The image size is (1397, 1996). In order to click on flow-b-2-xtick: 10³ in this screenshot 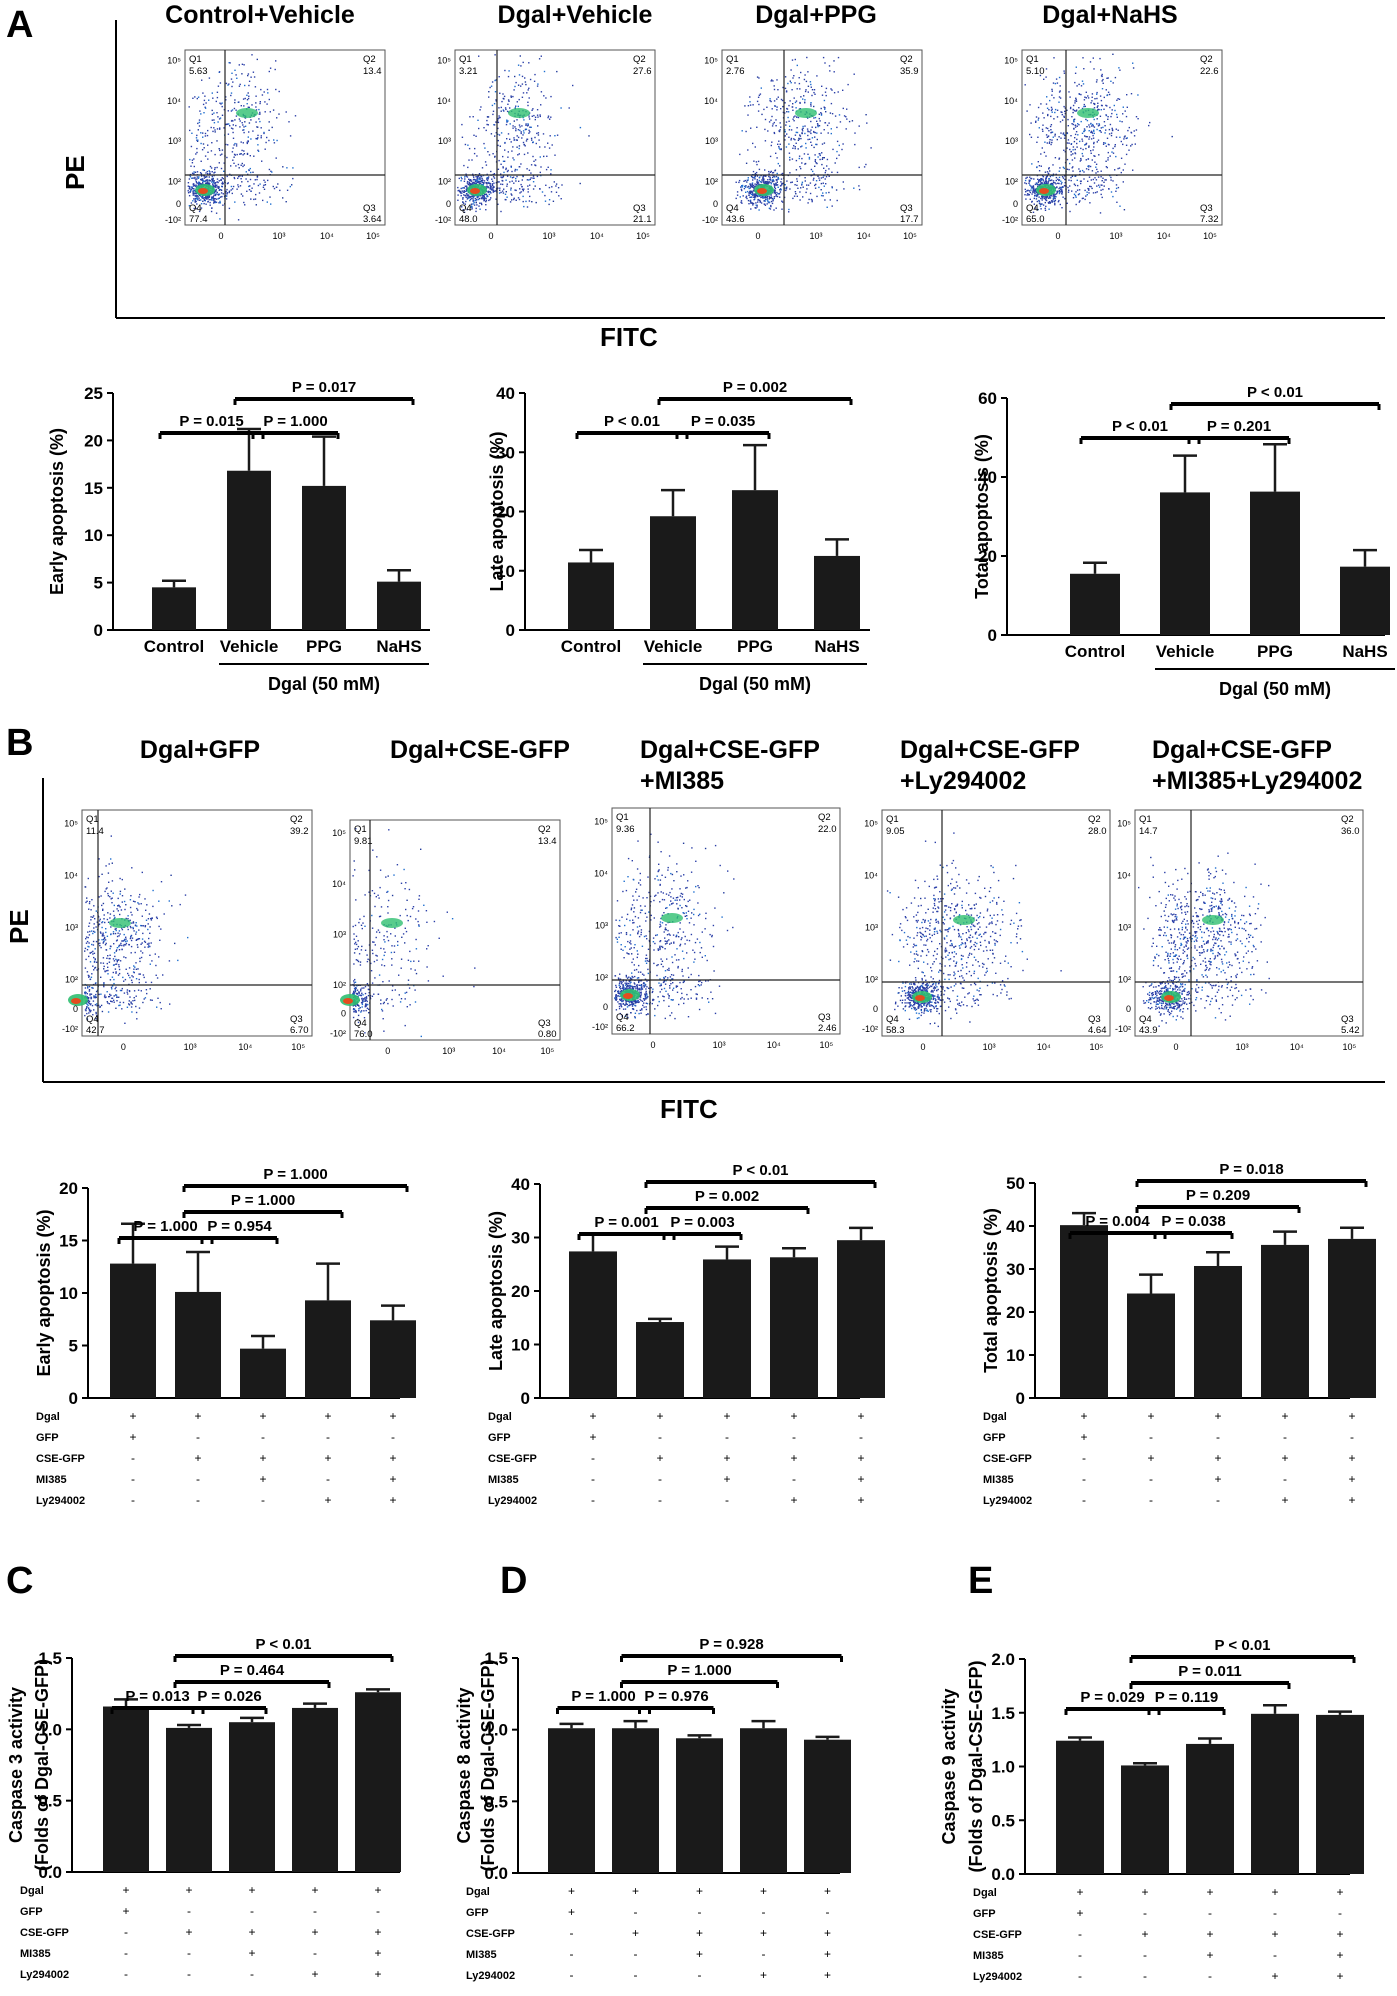, I will do `click(448, 1051)`.